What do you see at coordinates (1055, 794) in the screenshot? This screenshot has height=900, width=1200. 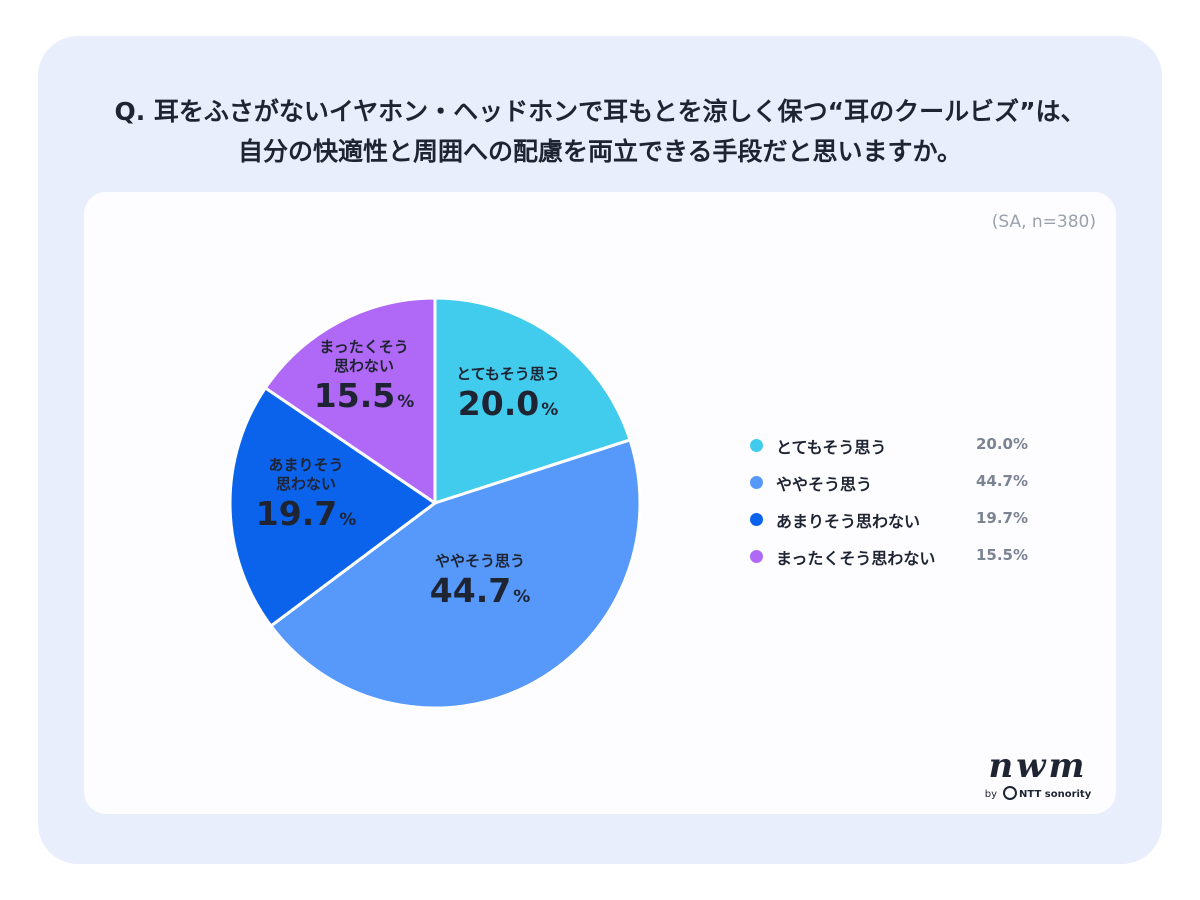 I see `logo-brand: NTT sonority` at bounding box center [1055, 794].